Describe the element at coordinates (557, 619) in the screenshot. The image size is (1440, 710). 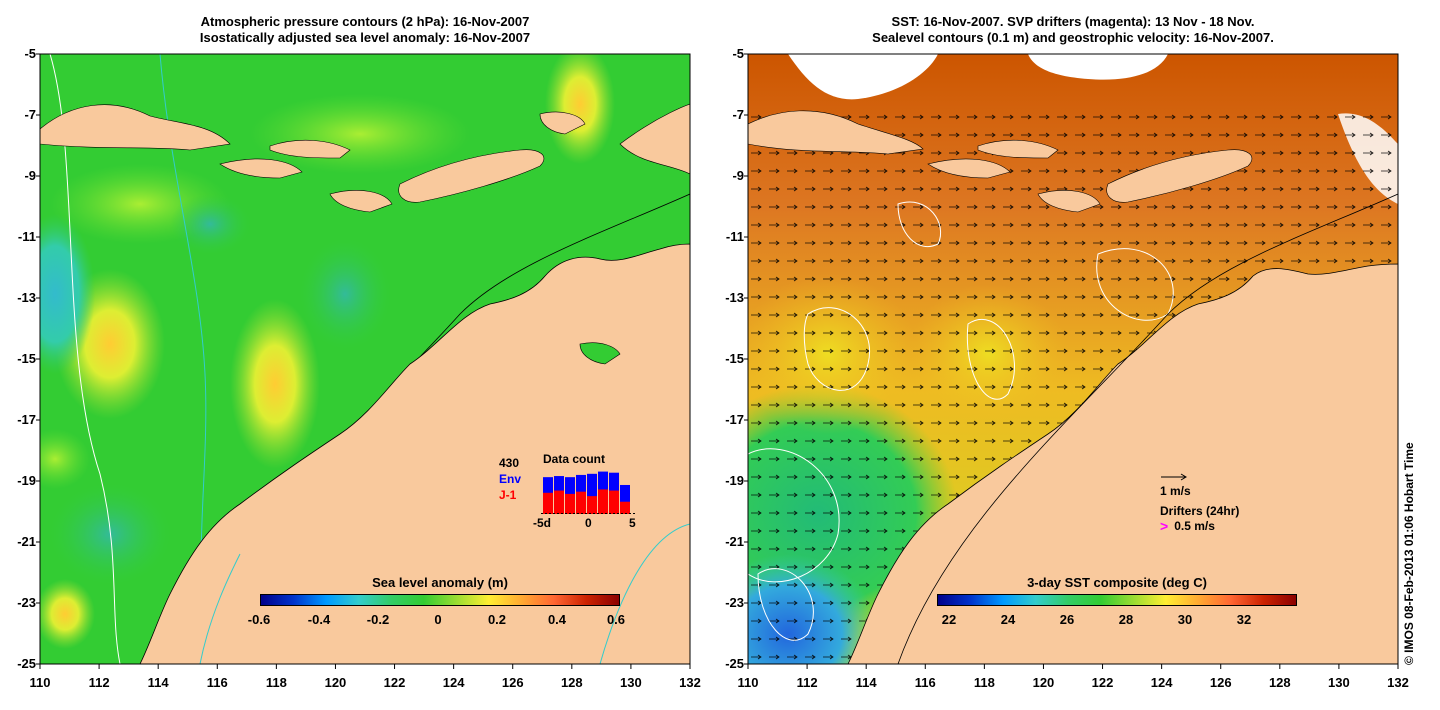
I see `sla-colorbar-tick-5: 0.4` at that location.